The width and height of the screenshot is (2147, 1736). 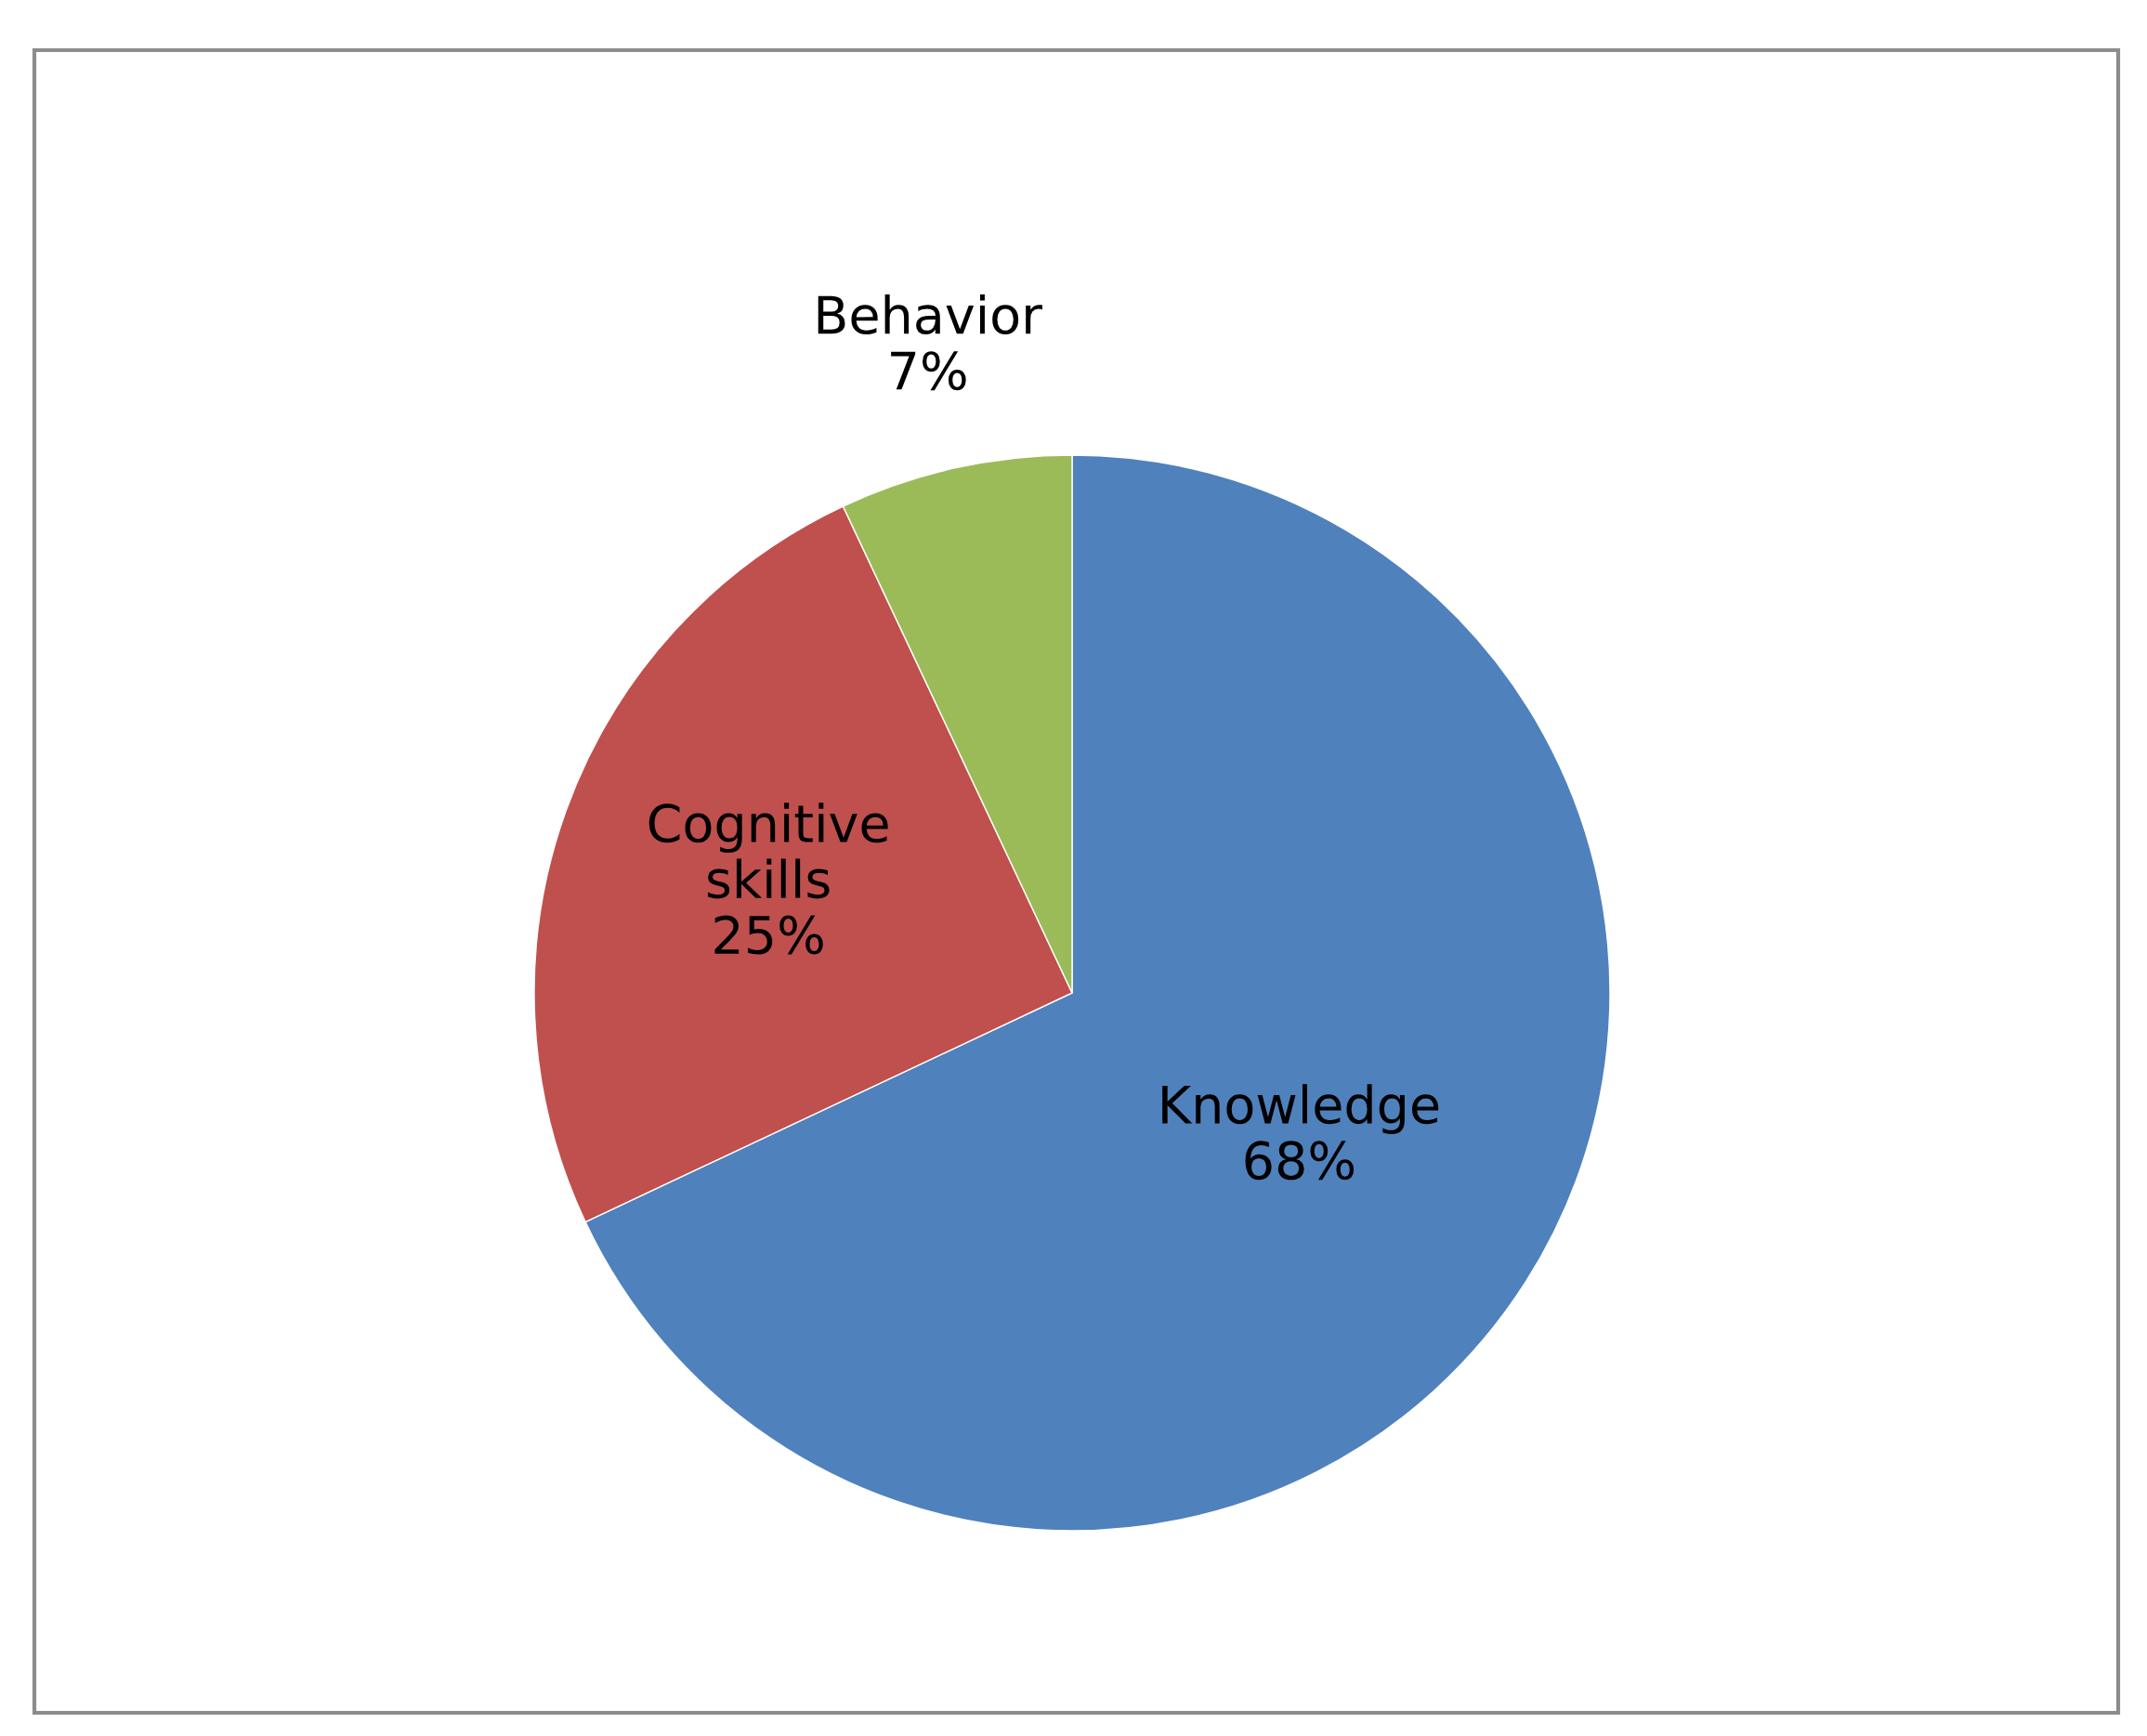 I want to click on slice-label: Cognitive skills, so click(x=768, y=851).